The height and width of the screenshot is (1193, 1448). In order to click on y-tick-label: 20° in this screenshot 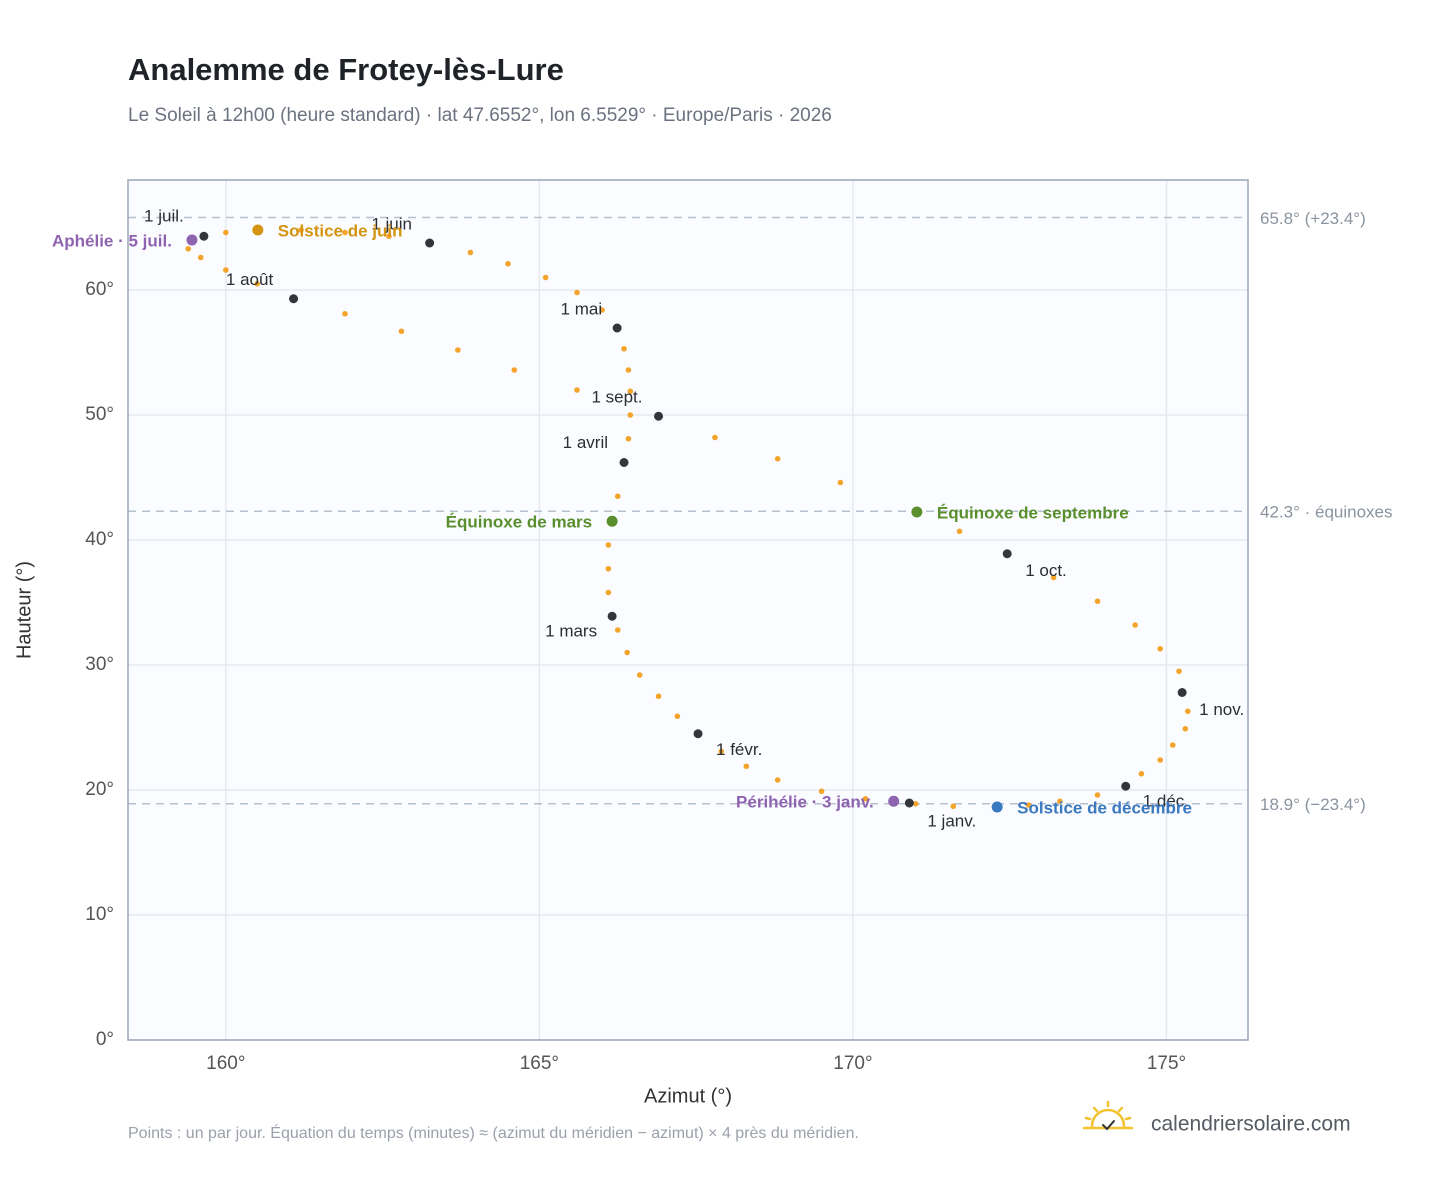, I will do `click(99, 789)`.